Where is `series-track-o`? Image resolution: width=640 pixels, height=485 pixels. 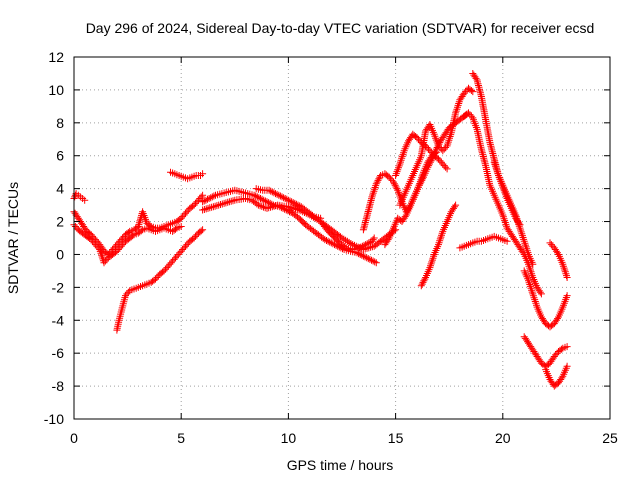
series-track-o is located at coordinates (483, 242).